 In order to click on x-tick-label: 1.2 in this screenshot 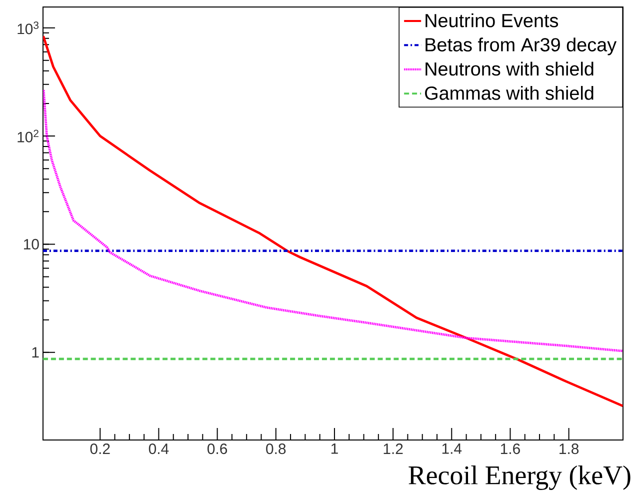, I will do `click(393, 449)`.